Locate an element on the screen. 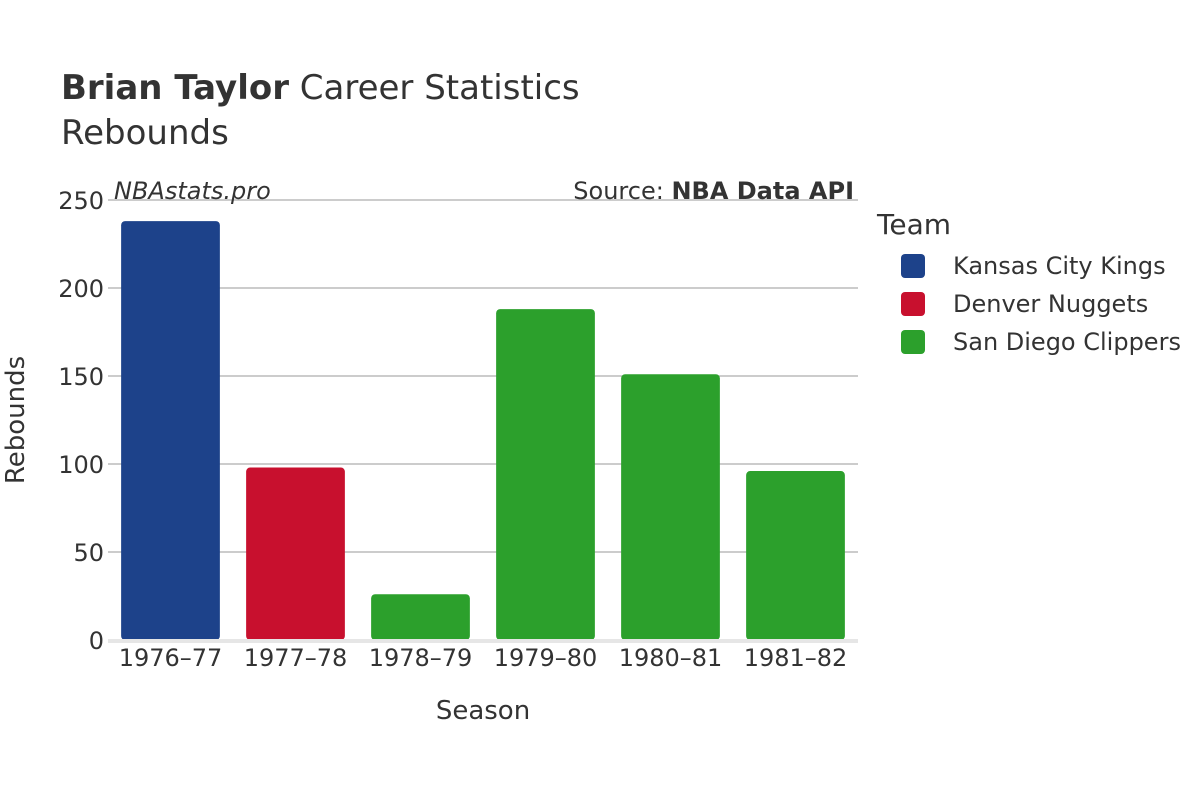  y-tick-label: 100 is located at coordinates (81, 465).